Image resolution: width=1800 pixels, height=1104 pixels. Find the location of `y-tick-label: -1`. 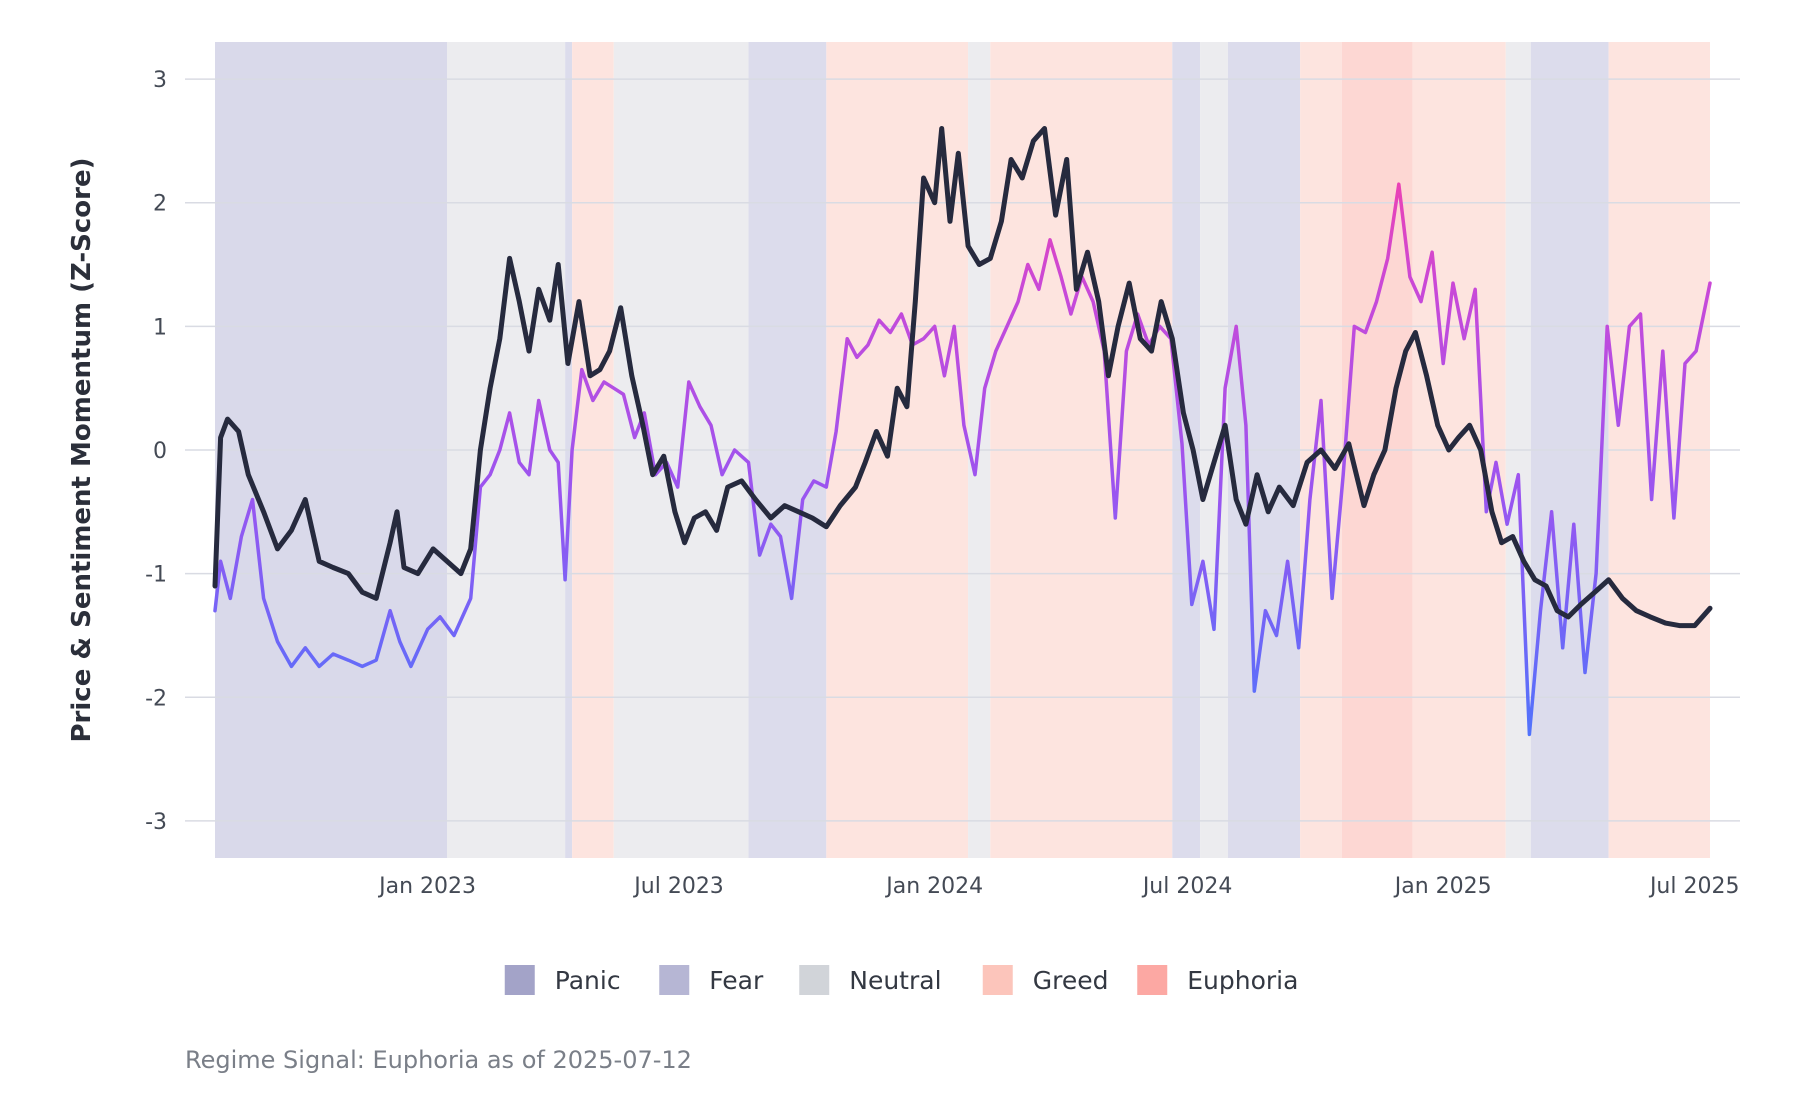

y-tick-label: -1 is located at coordinates (156, 575).